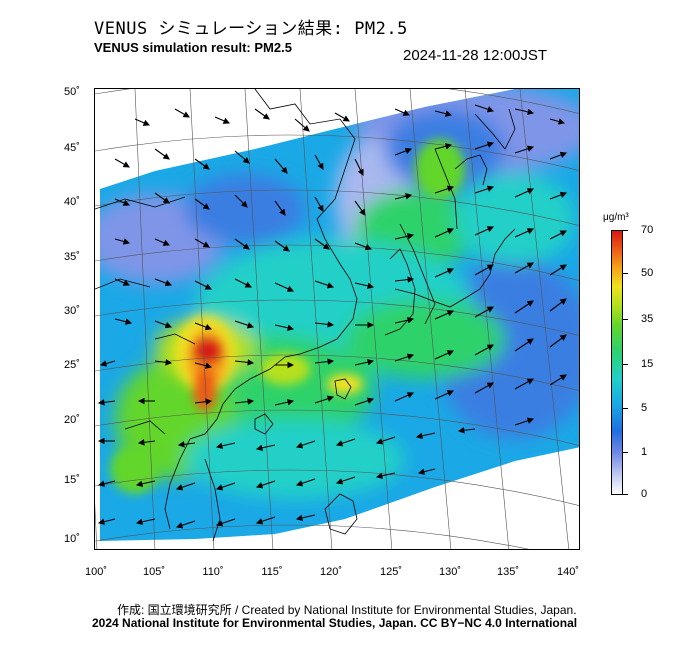 The width and height of the screenshot is (700, 649). I want to click on forecast-timestamp: 2024-11-28 12:00JST, so click(475, 55).